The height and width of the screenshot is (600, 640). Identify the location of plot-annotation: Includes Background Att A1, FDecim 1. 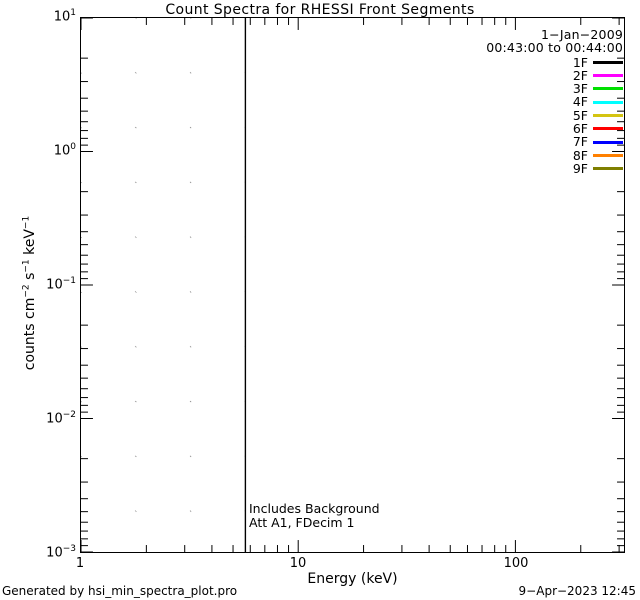
(314, 515).